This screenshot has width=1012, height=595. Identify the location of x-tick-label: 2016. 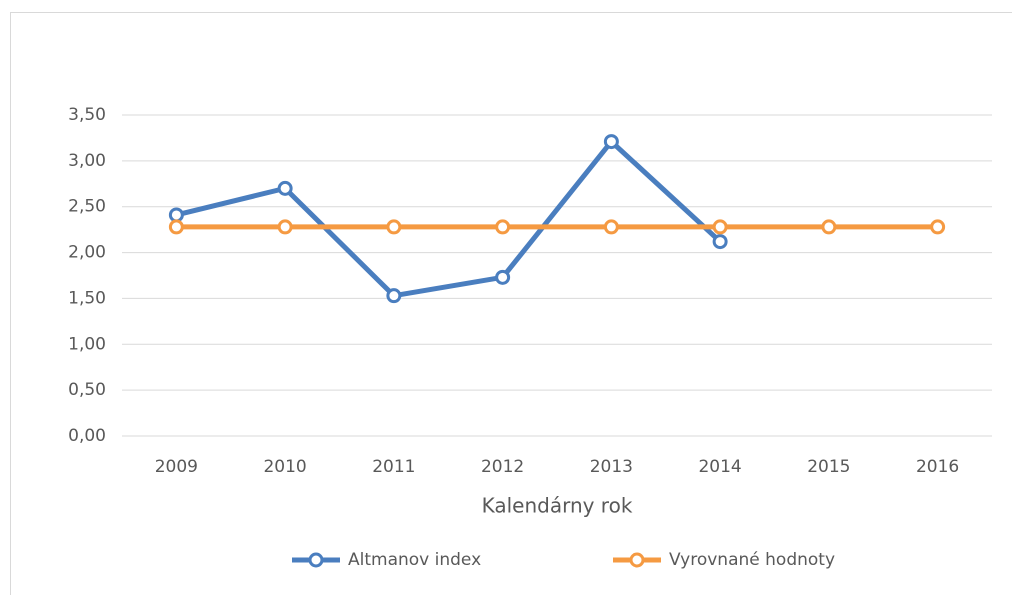
(937, 467).